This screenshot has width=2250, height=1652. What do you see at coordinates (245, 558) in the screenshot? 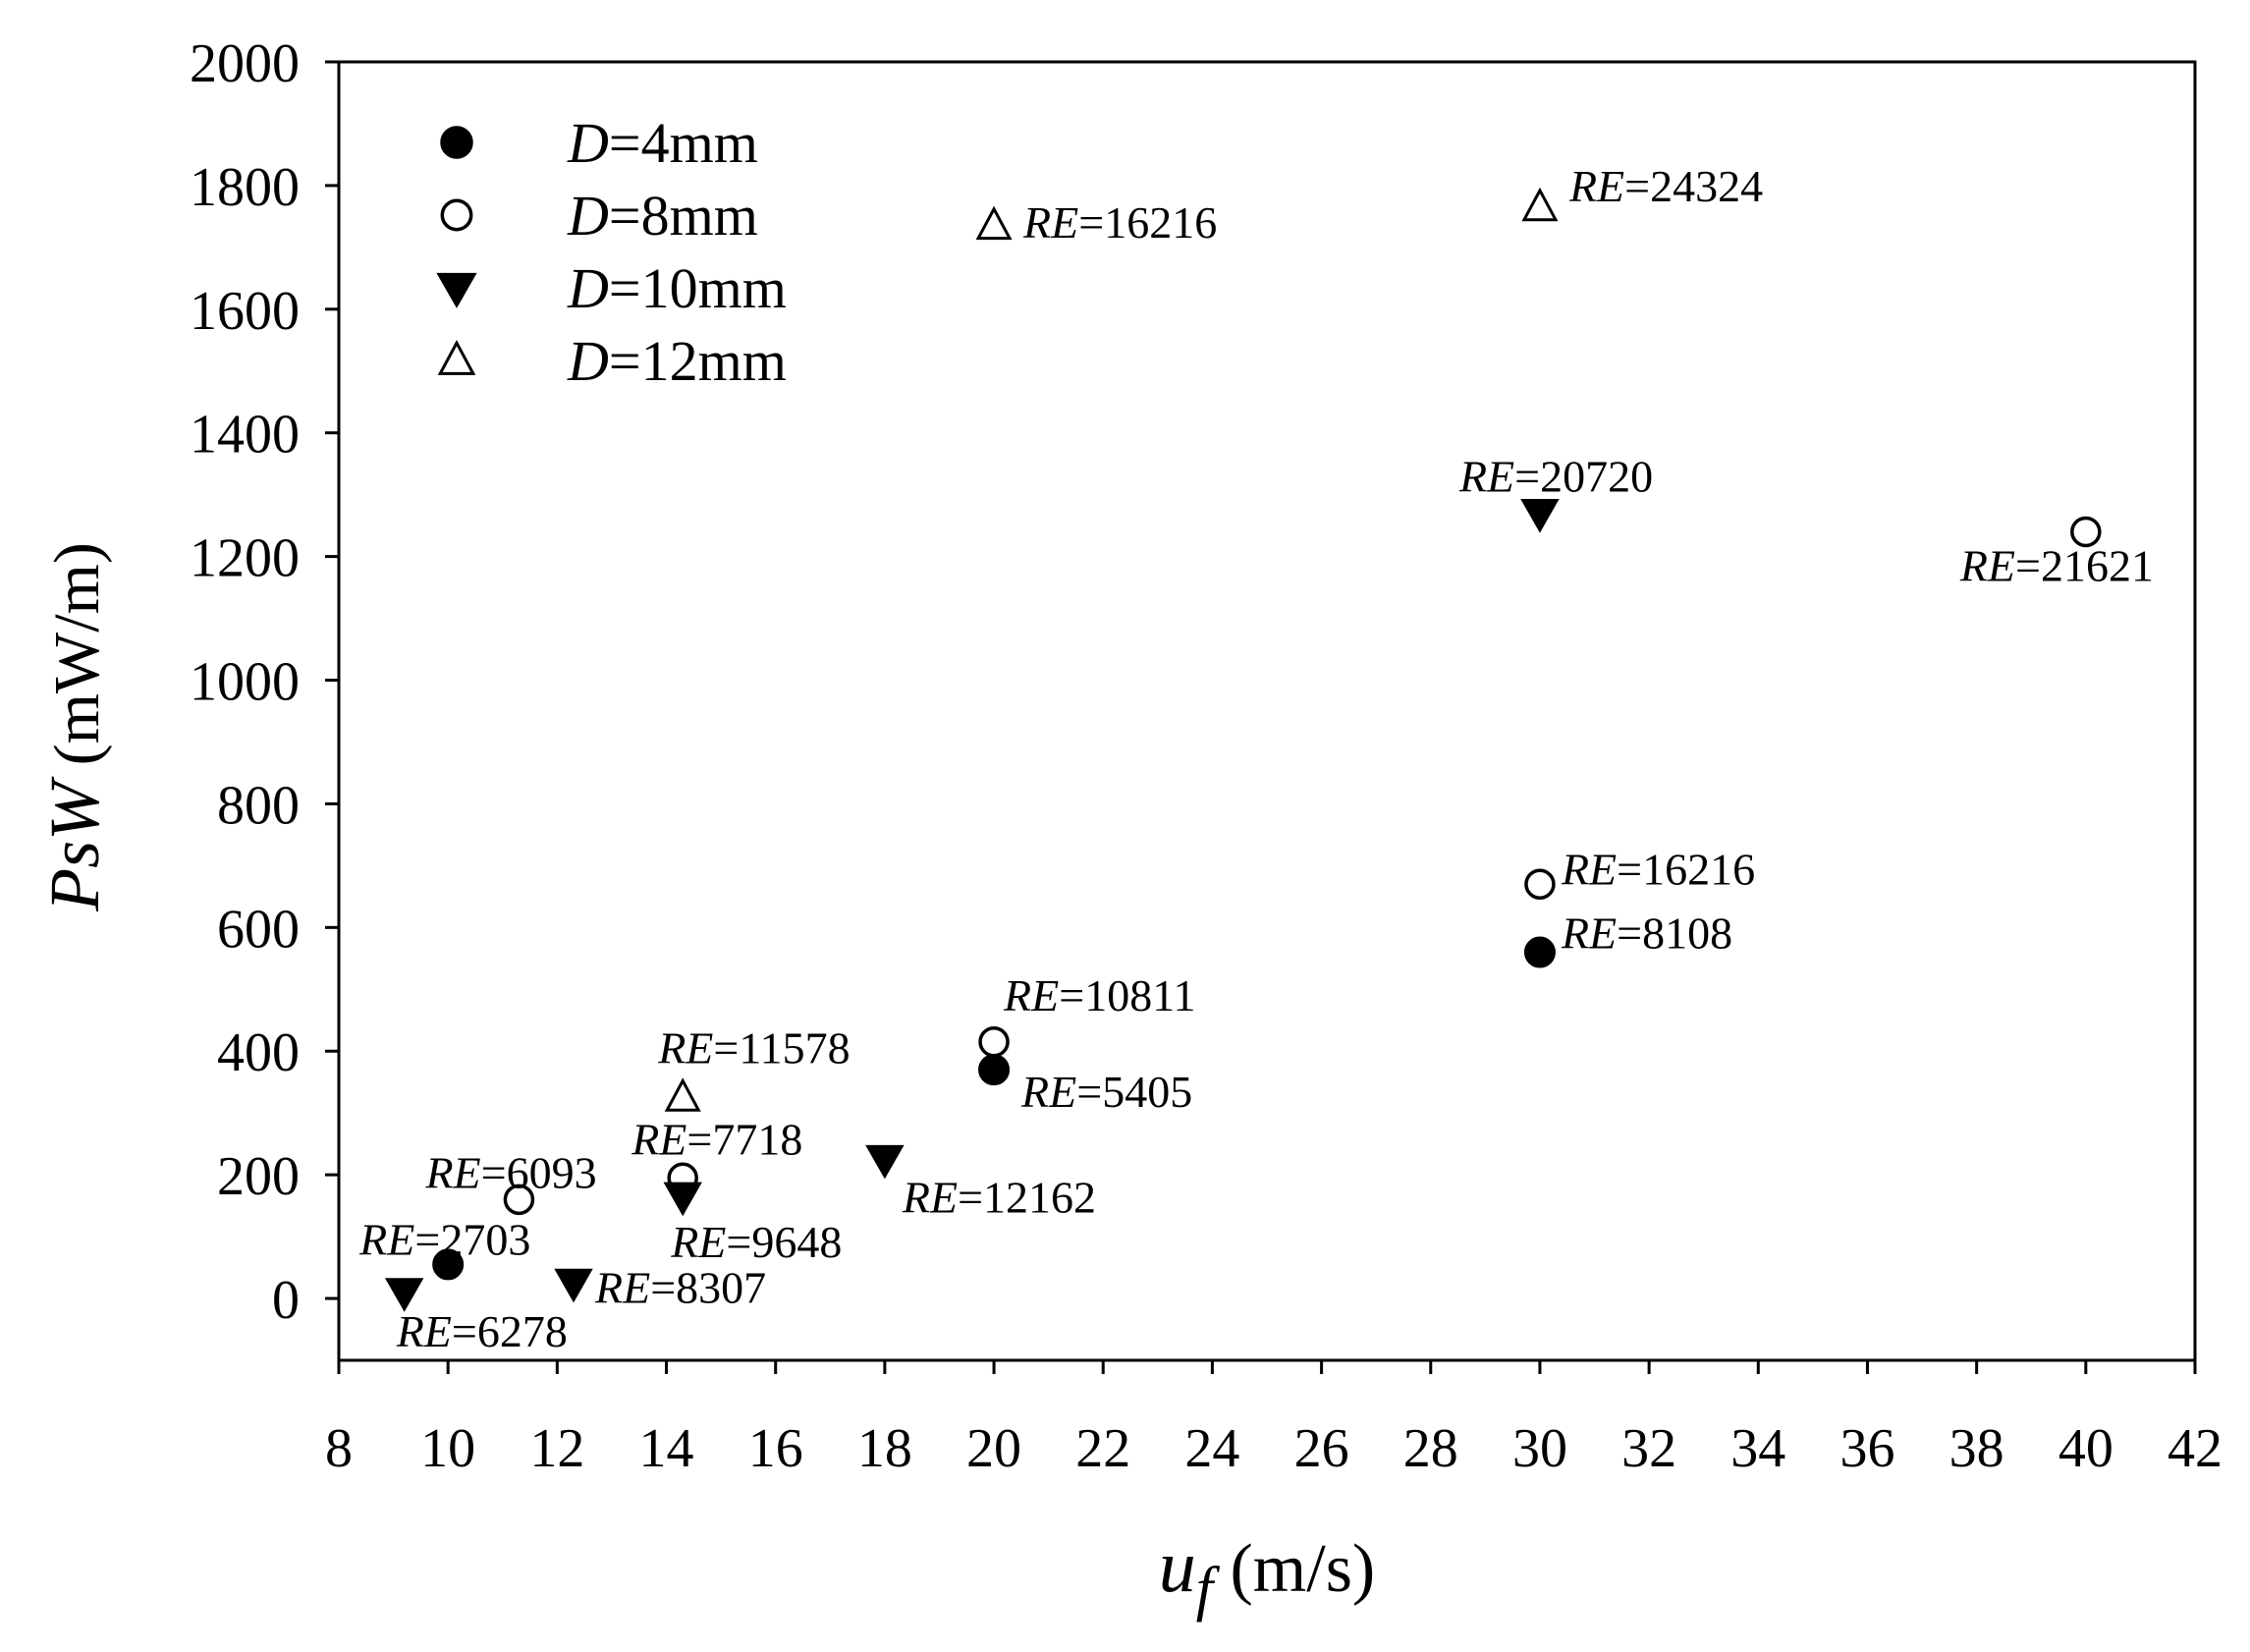
I see `y-tick-label: 1200` at bounding box center [245, 558].